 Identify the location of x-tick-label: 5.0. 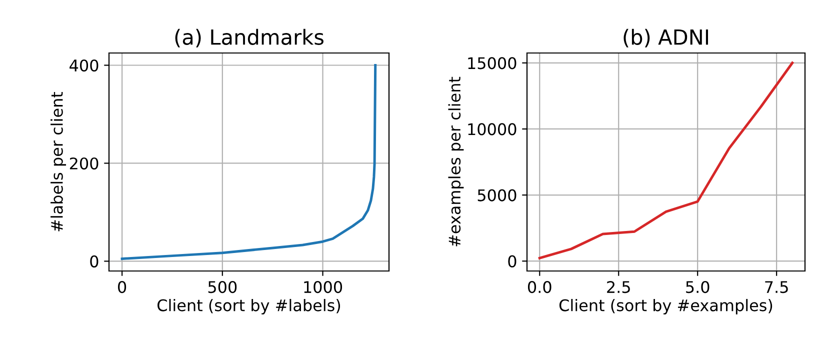
(698, 287).